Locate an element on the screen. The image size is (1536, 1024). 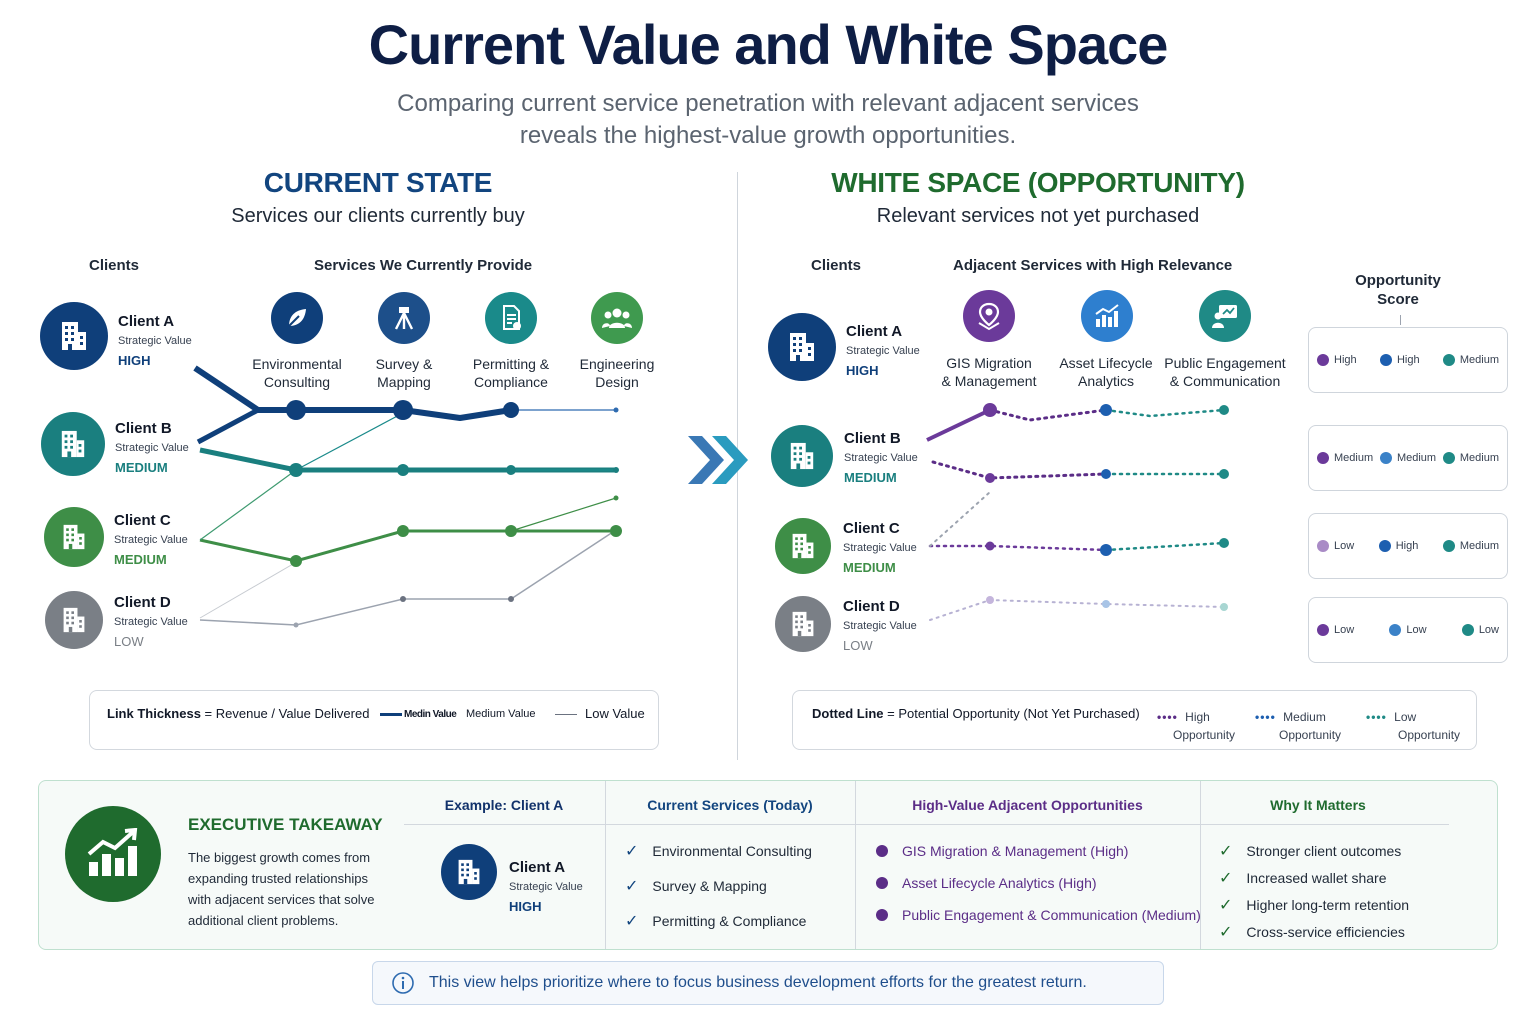
list-item: ✓ Permitting & Compliance is located at coordinates (716, 921).